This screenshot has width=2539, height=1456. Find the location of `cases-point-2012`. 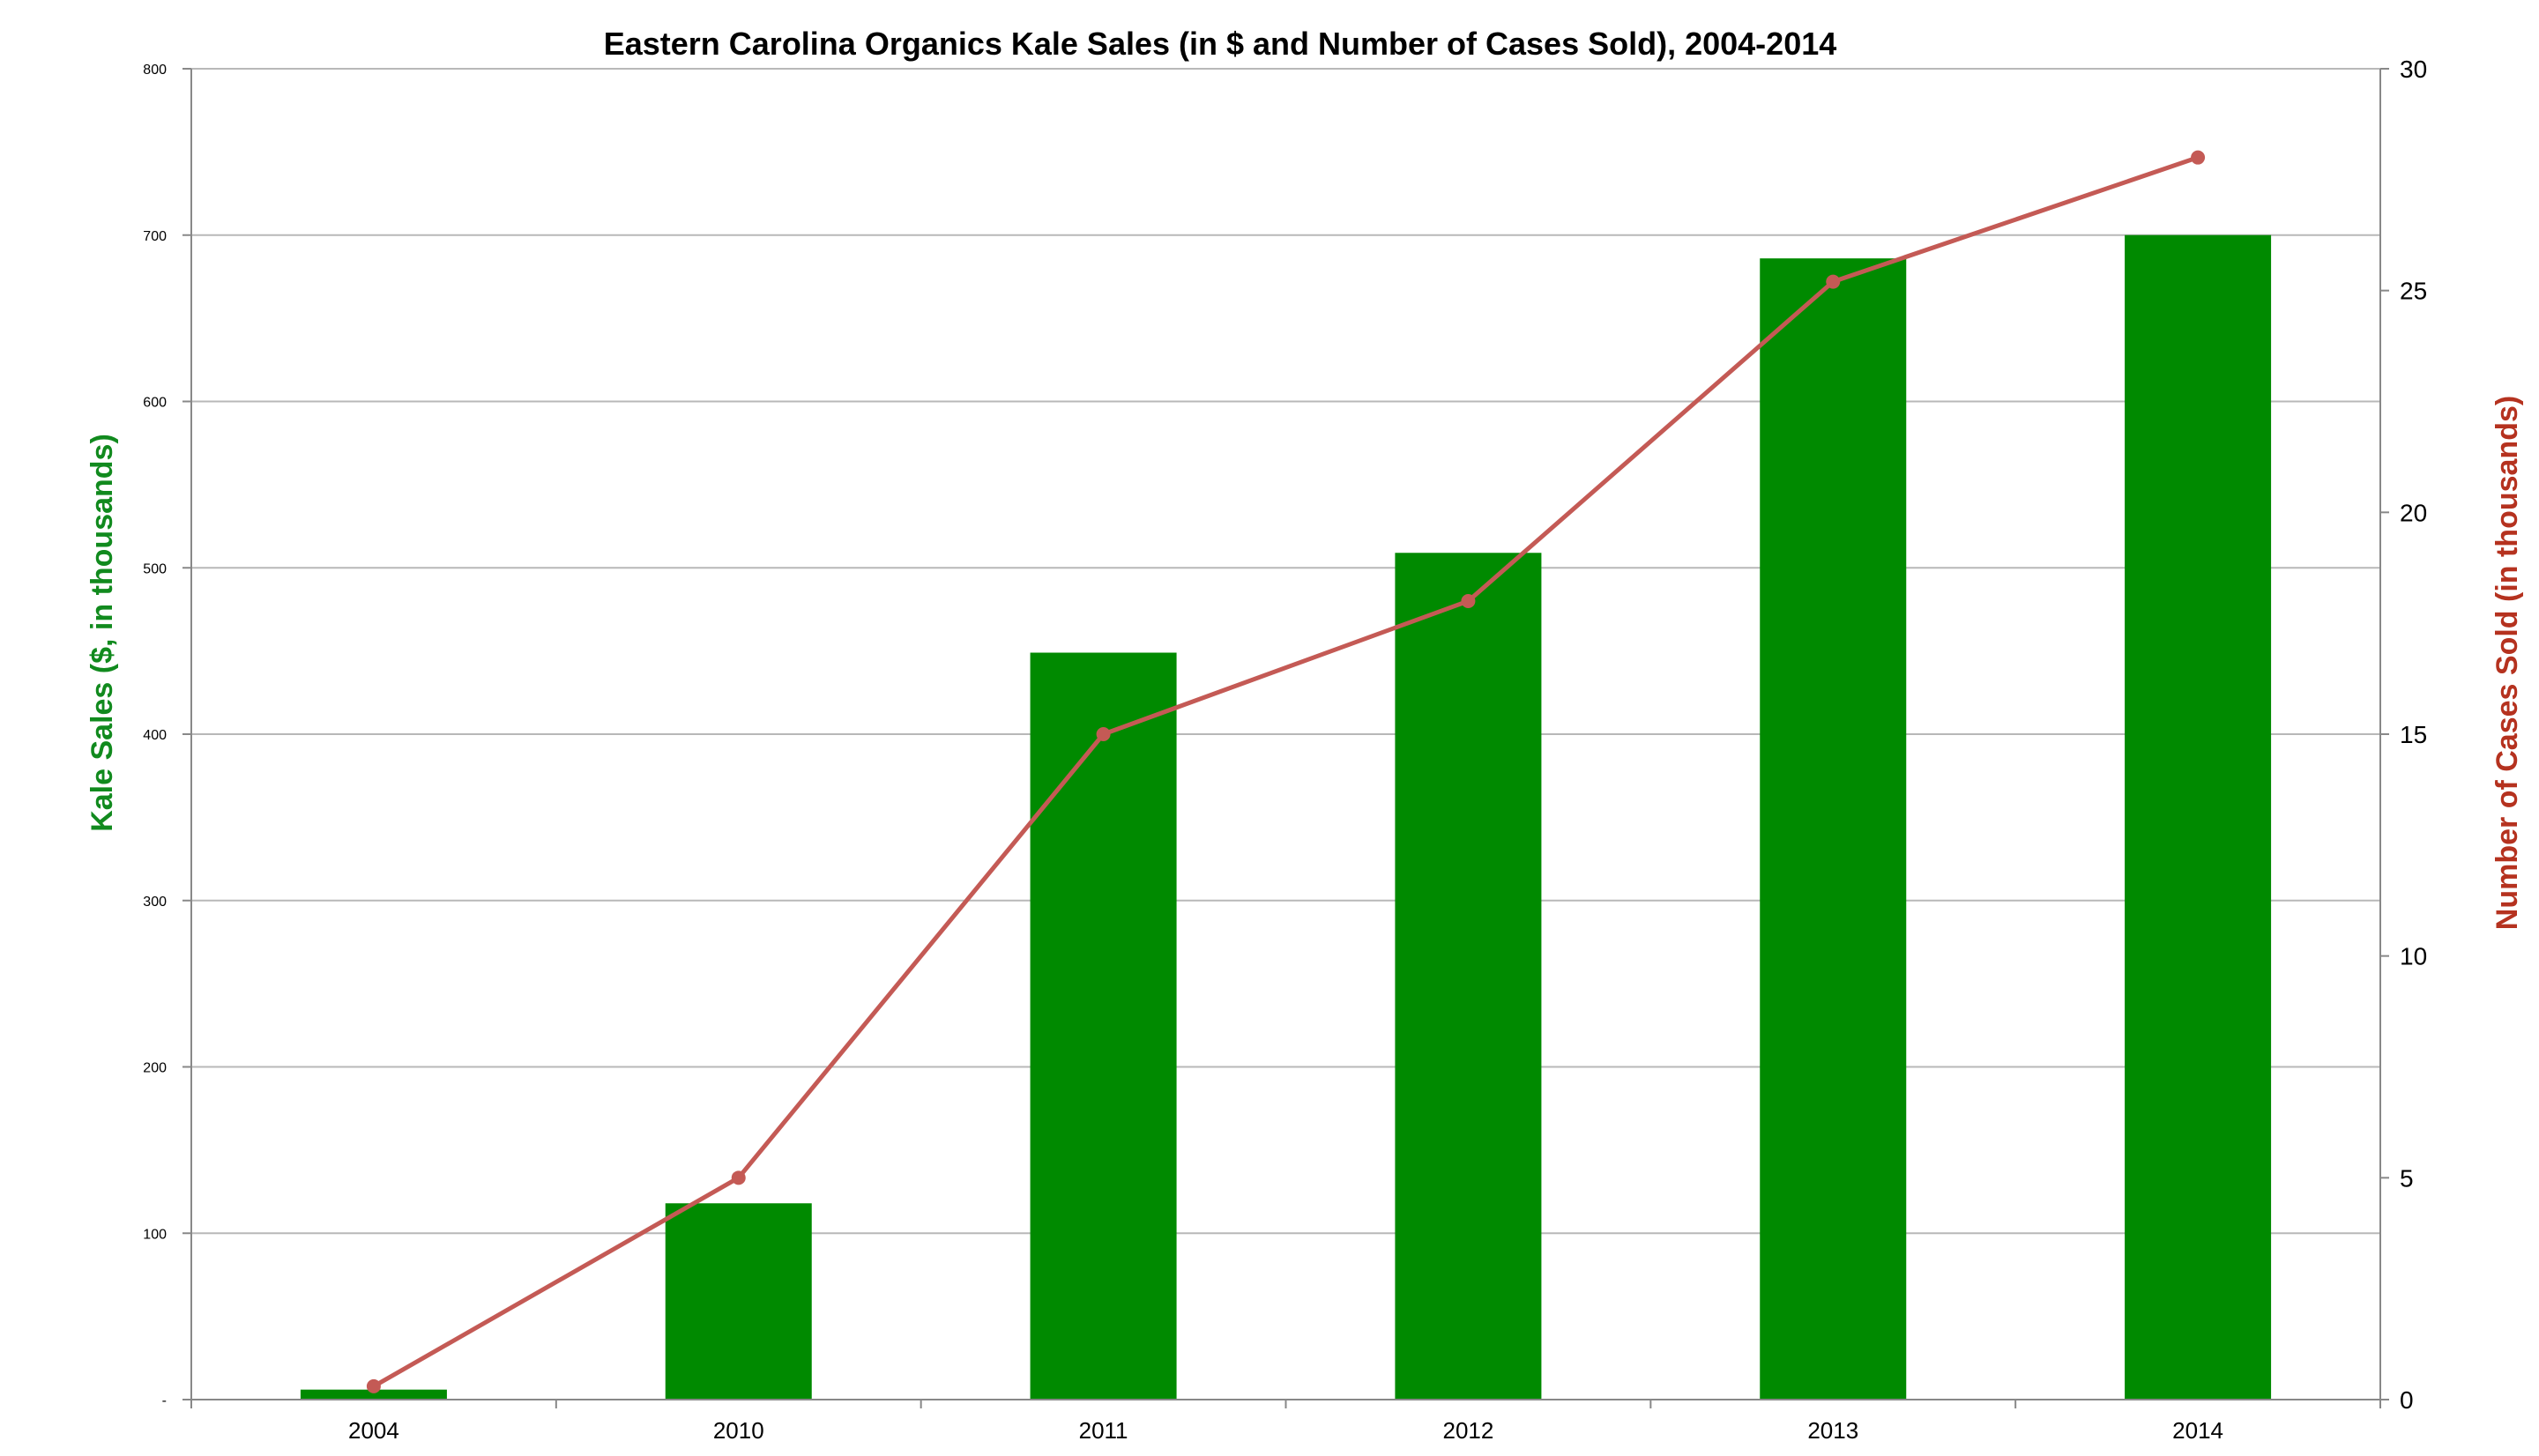

cases-point-2012 is located at coordinates (1468, 601).